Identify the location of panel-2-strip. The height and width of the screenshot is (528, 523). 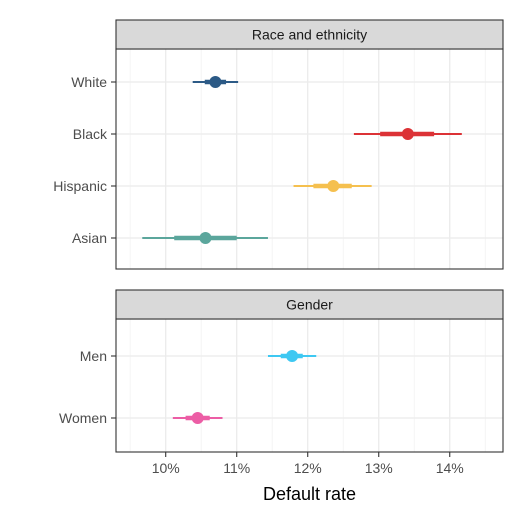
(309, 304).